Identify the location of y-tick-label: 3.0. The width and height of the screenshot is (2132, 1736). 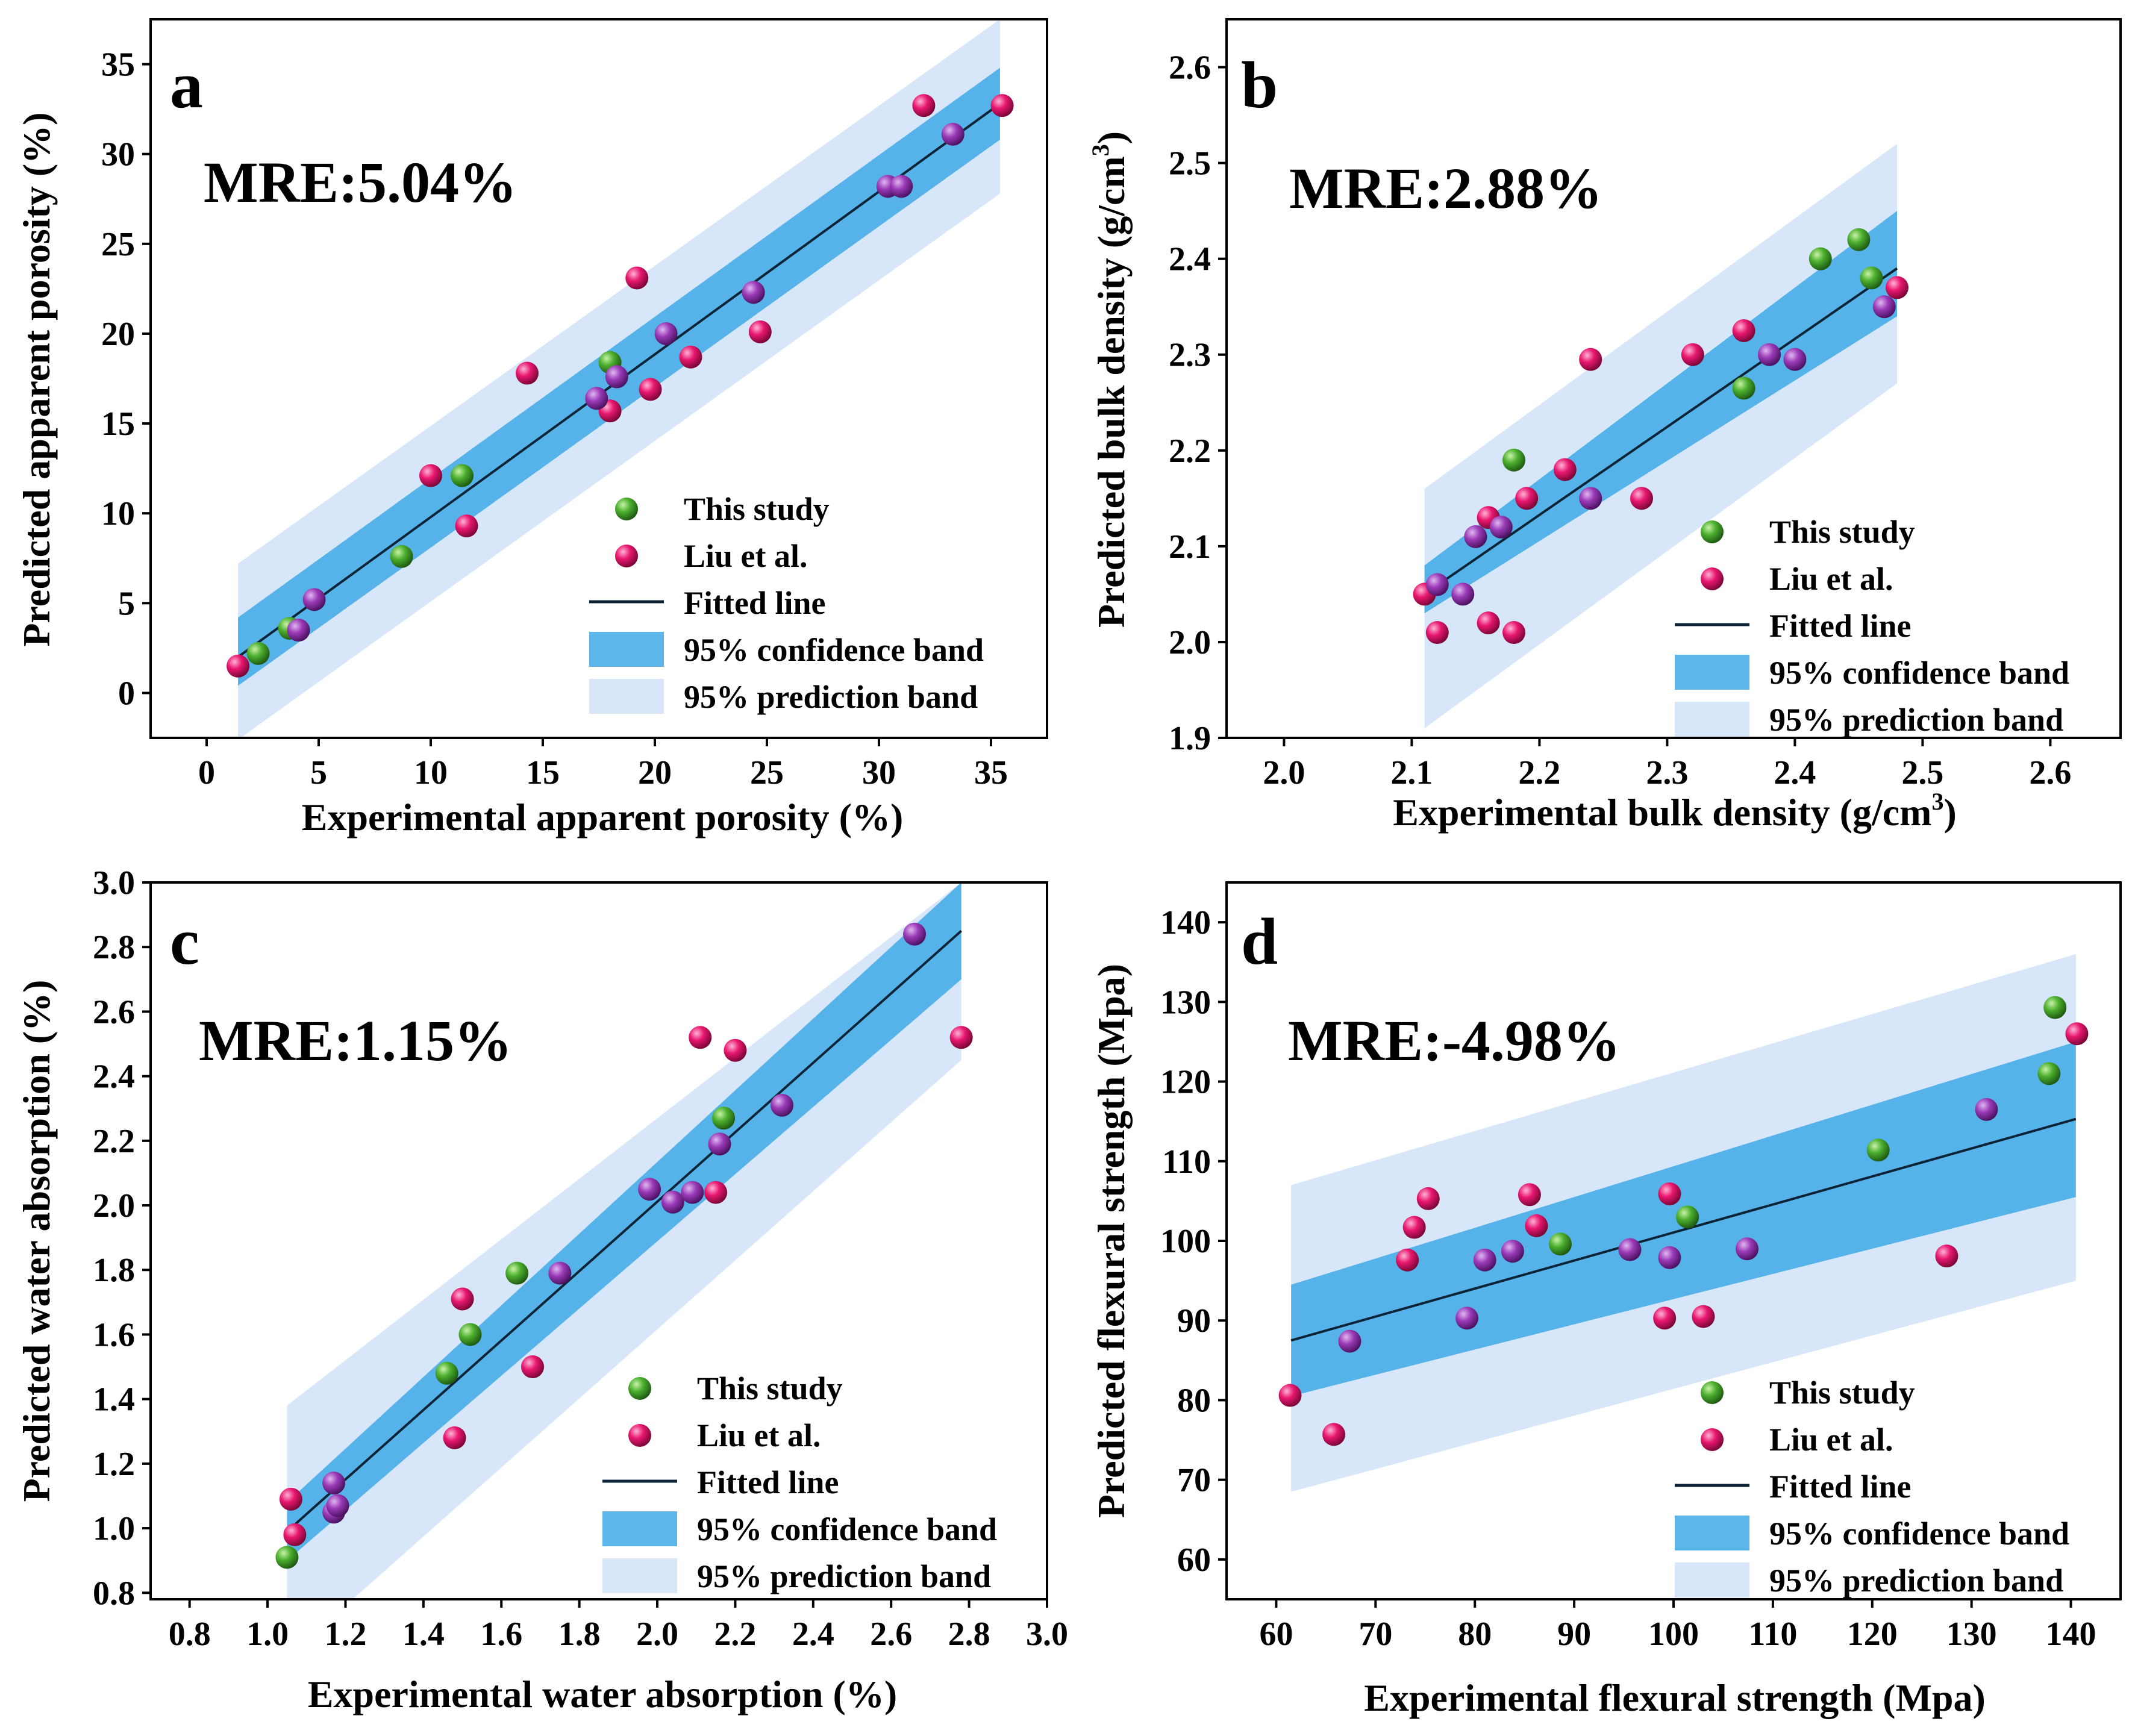
(114, 883).